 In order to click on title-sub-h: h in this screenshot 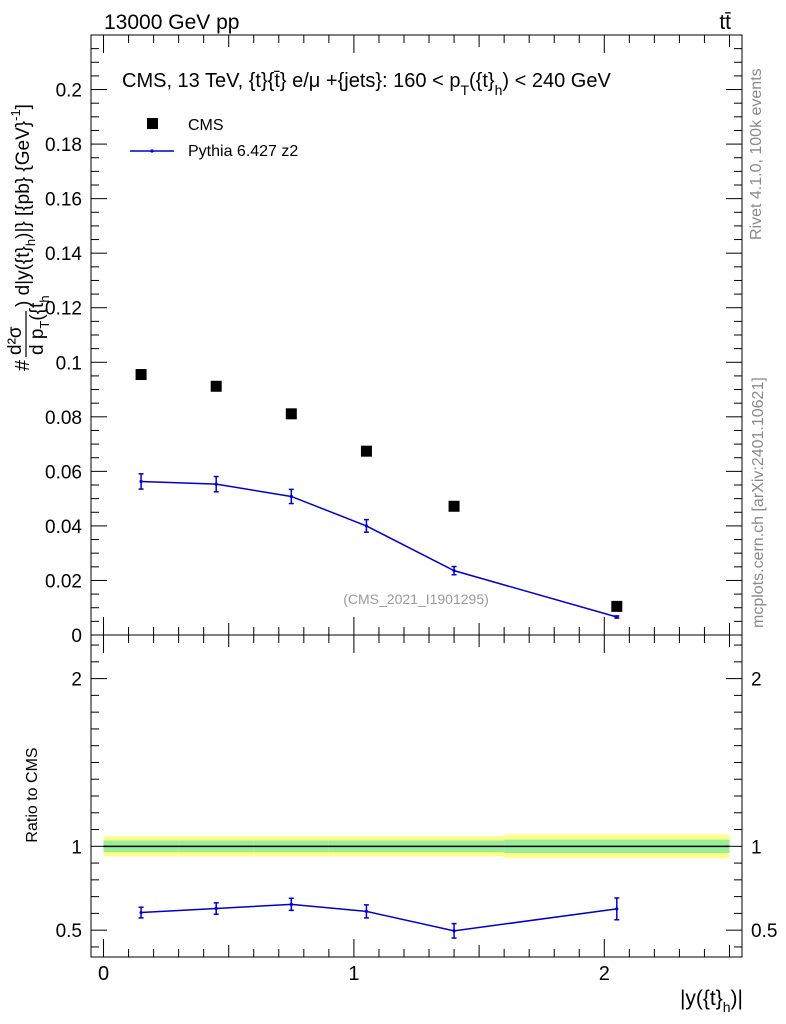, I will do `click(499, 90)`.